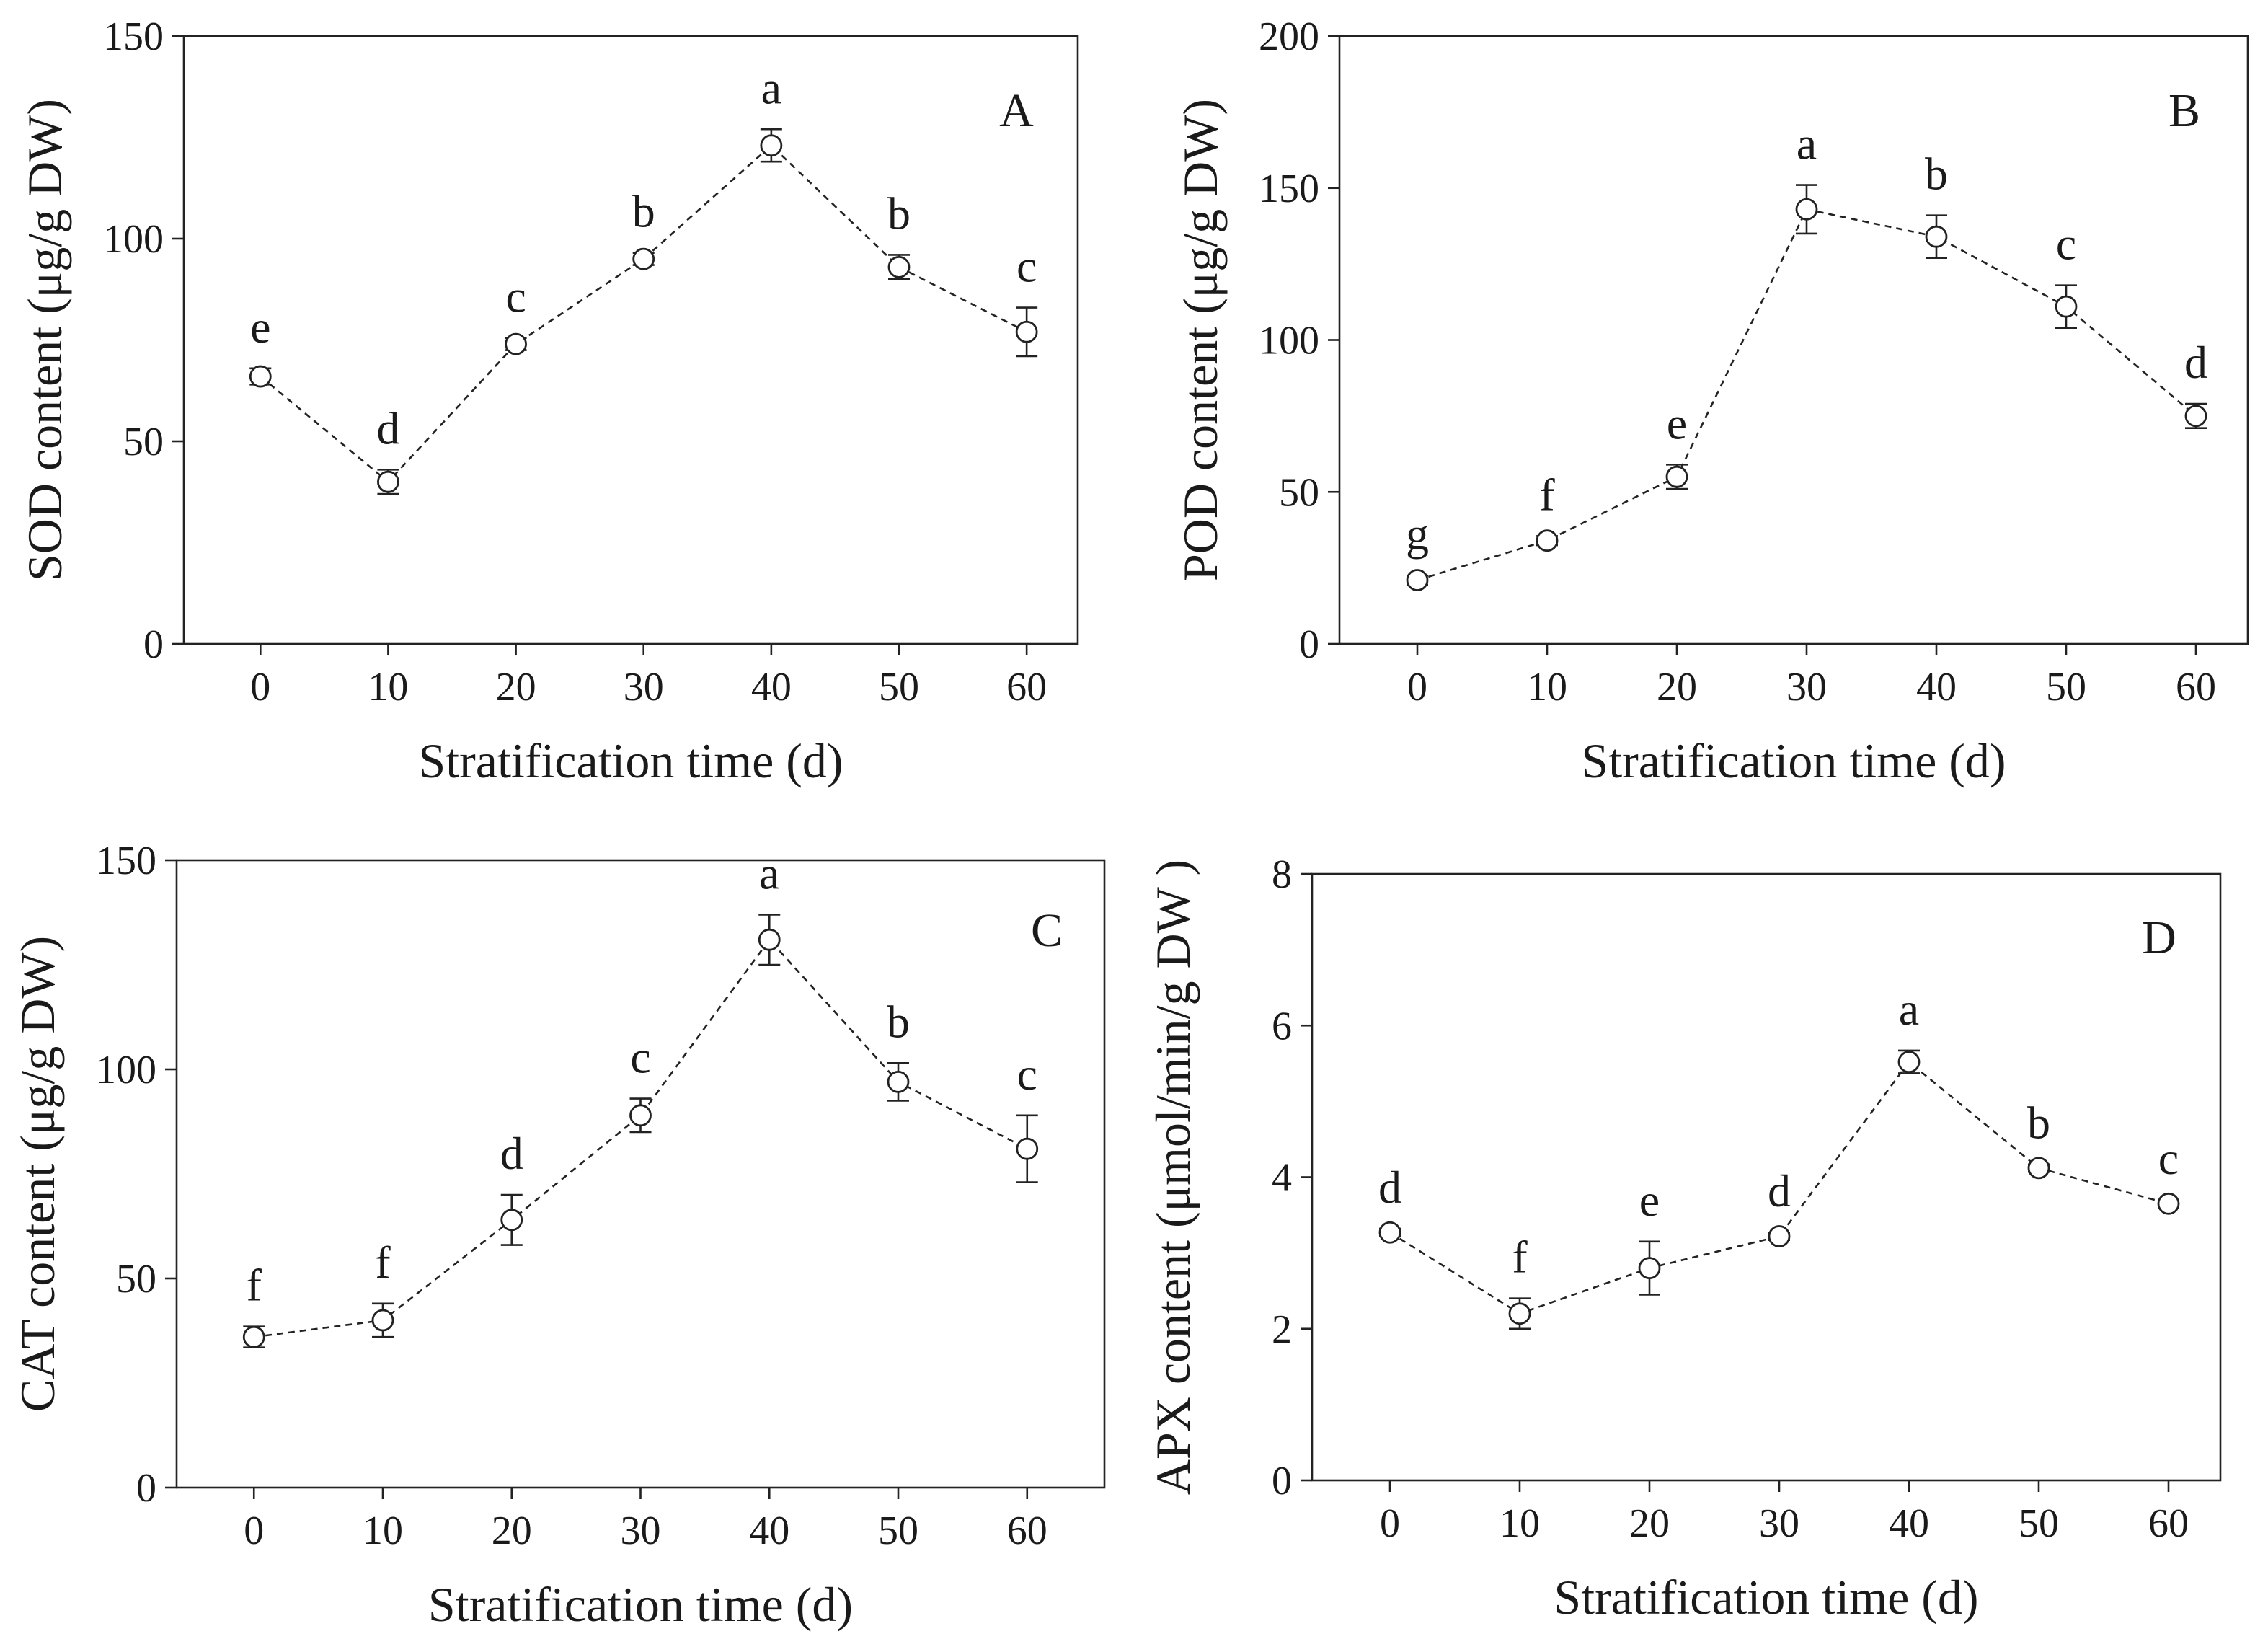 This screenshot has width=2268, height=1639. What do you see at coordinates (1016, 110) in the screenshot?
I see `panel-a-panel-tag: A` at bounding box center [1016, 110].